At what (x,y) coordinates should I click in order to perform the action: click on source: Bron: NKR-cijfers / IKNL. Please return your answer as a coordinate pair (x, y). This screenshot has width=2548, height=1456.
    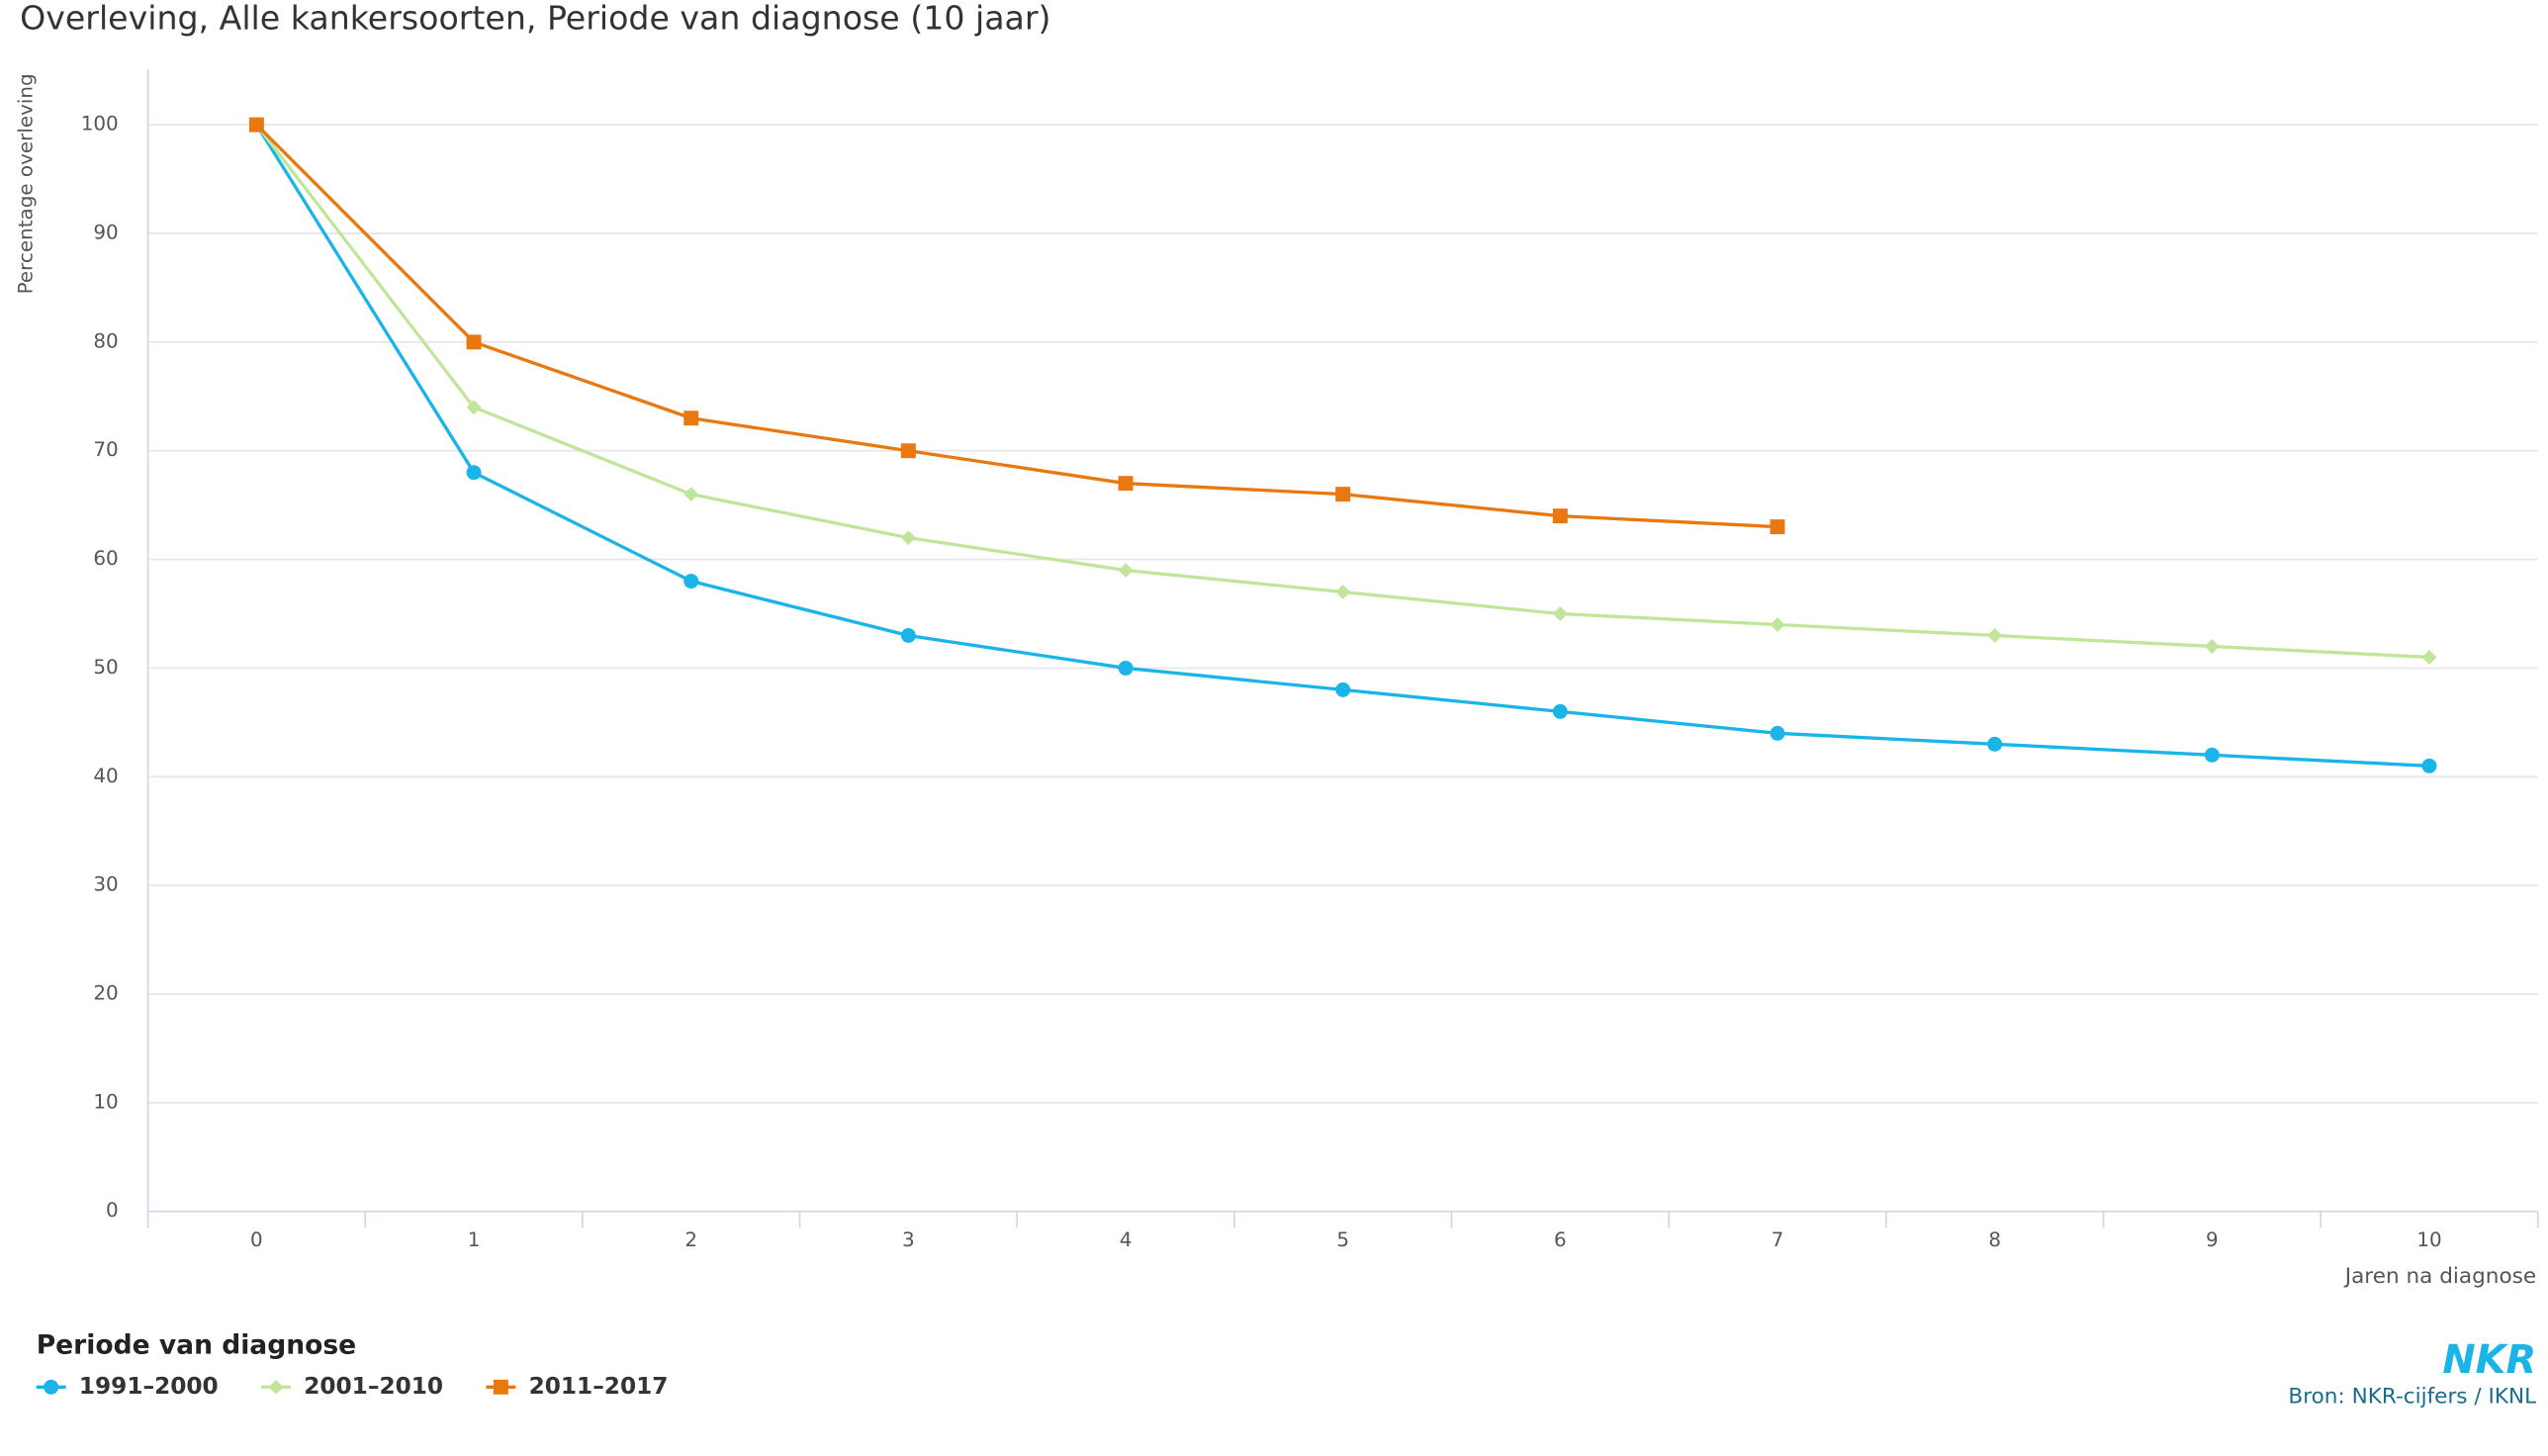
    Looking at the image, I should click on (2412, 1396).